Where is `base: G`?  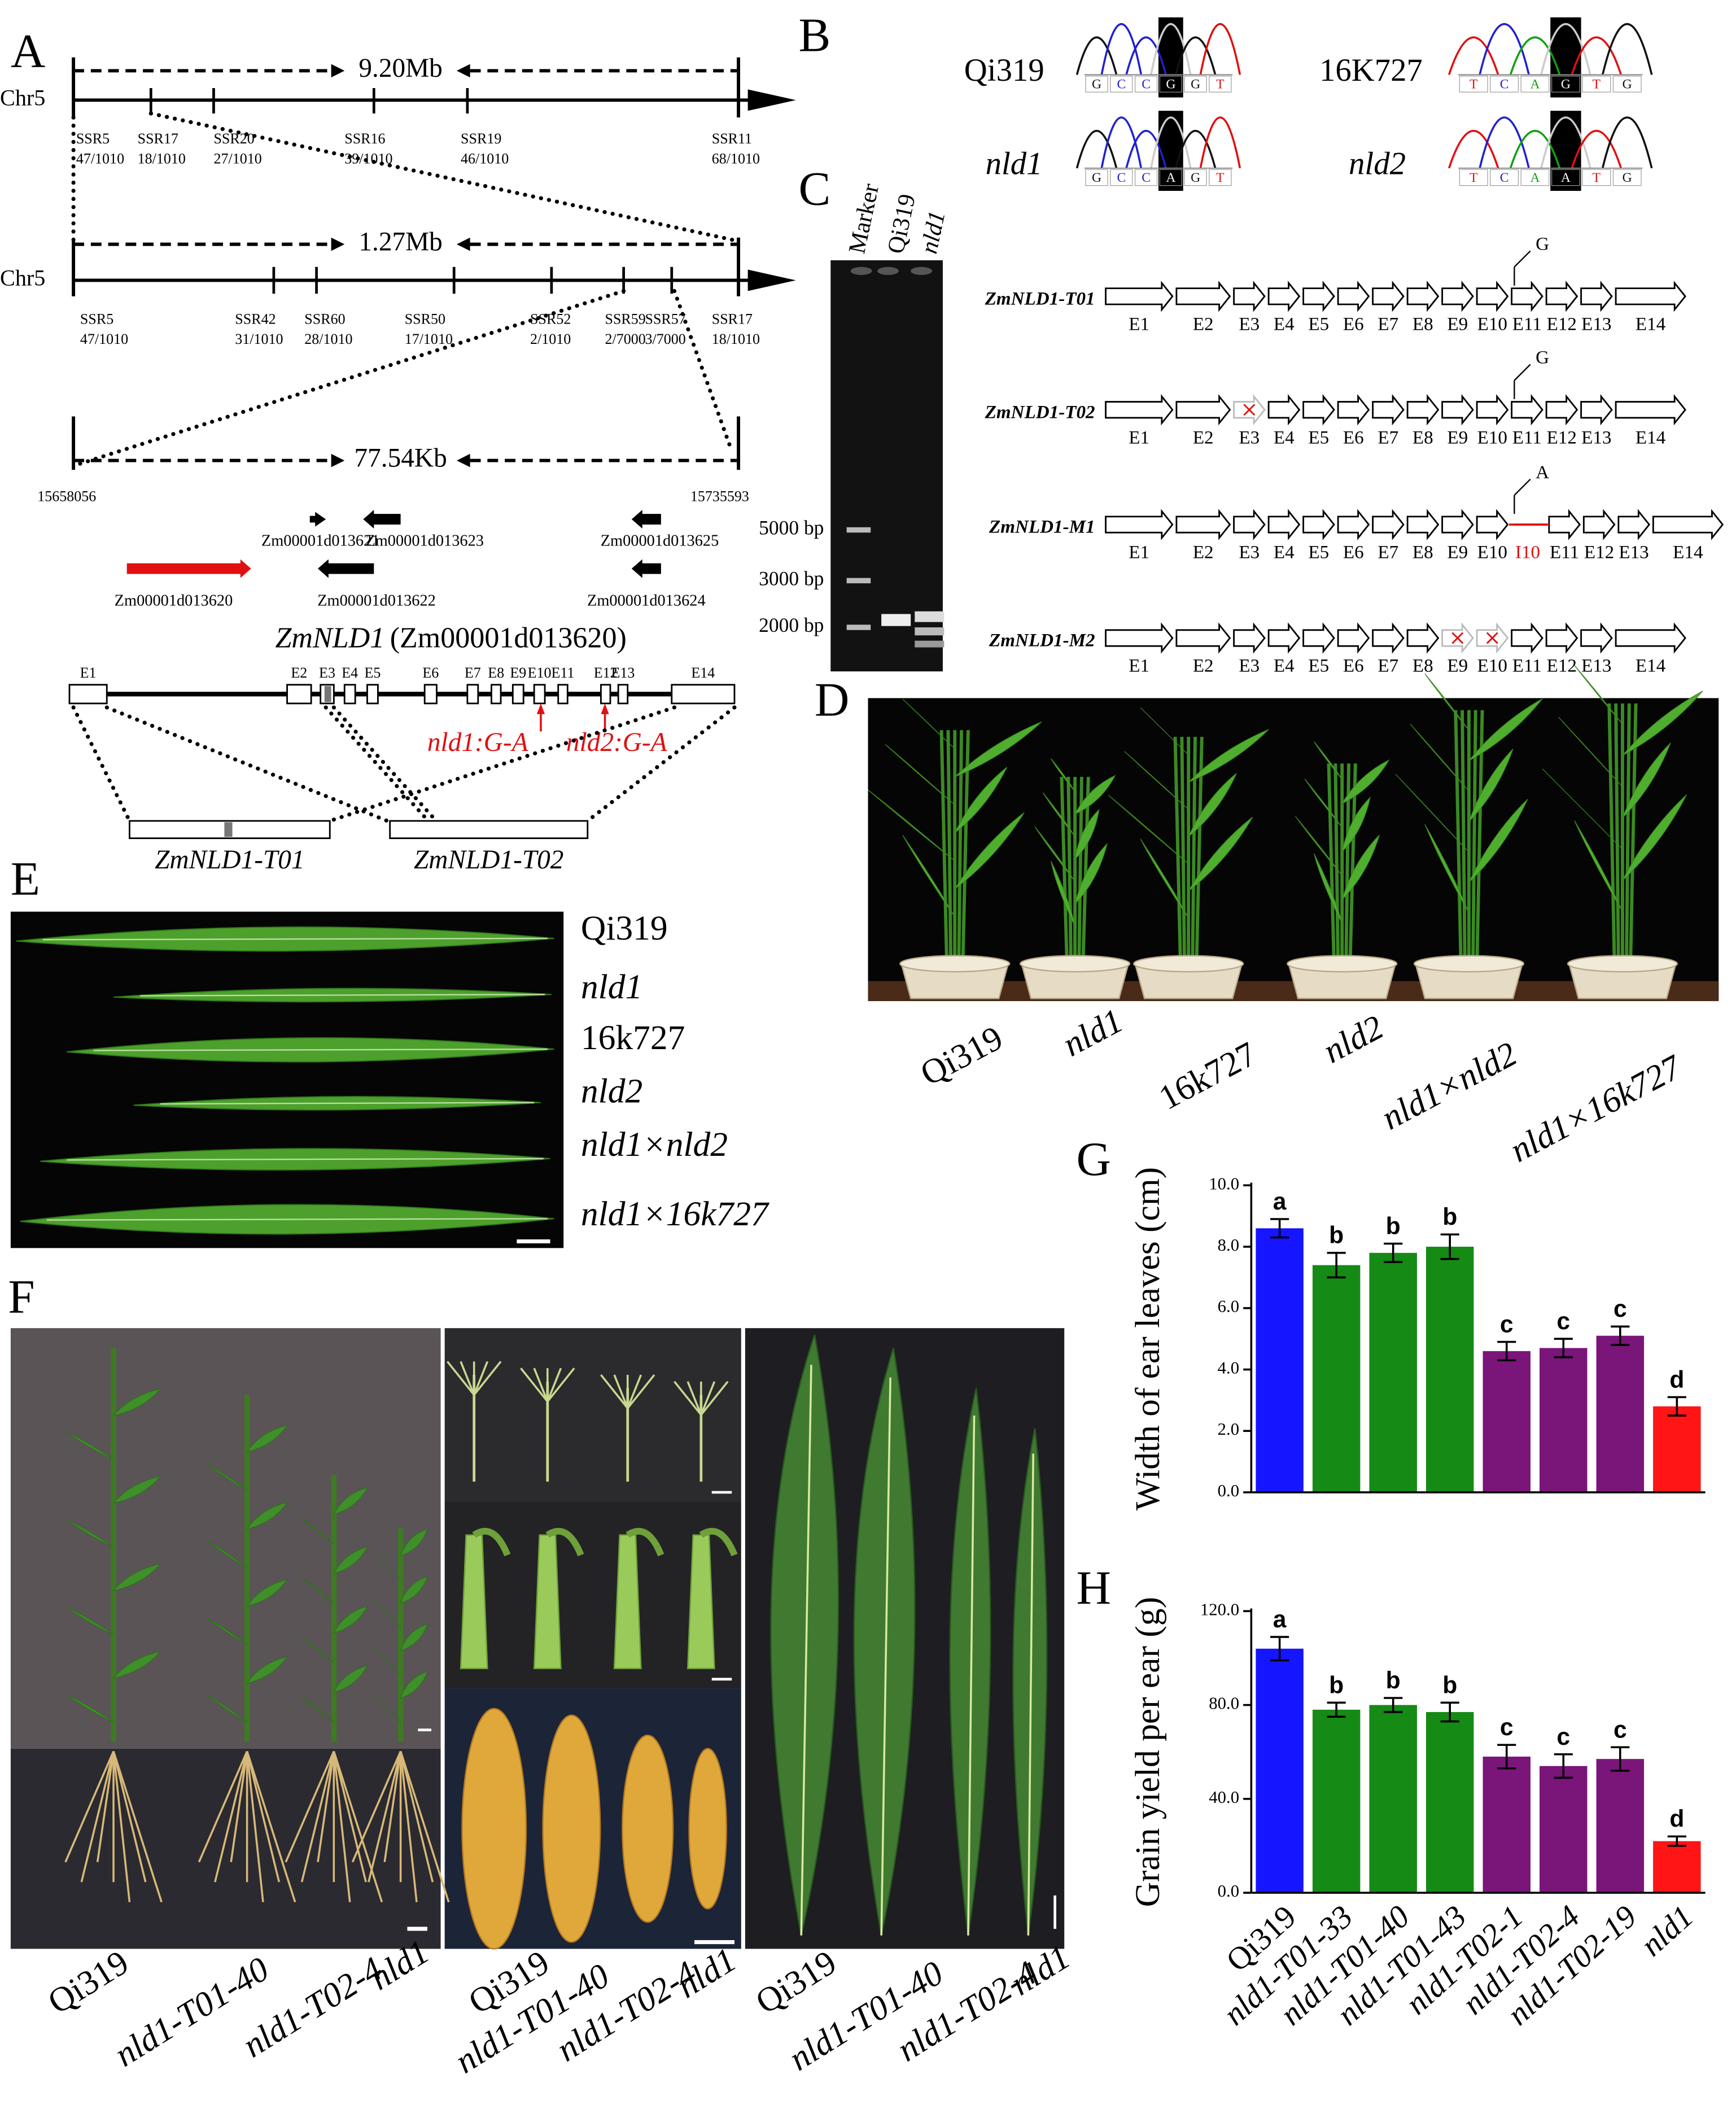
base: G is located at coordinates (1195, 178).